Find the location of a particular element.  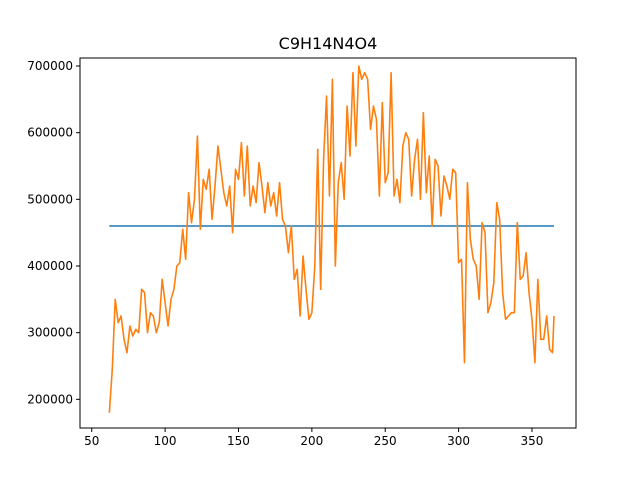

y-tick-label: 500000 is located at coordinates (50, 199).